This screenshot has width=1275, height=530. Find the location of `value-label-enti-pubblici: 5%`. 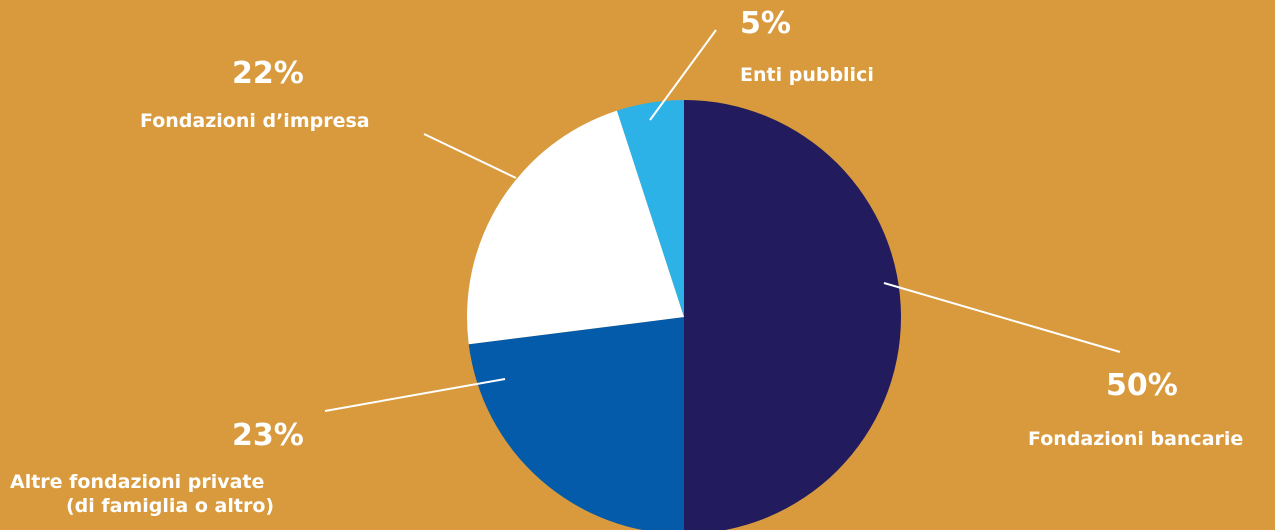

value-label-enti-pubblici: 5% is located at coordinates (765, 23).